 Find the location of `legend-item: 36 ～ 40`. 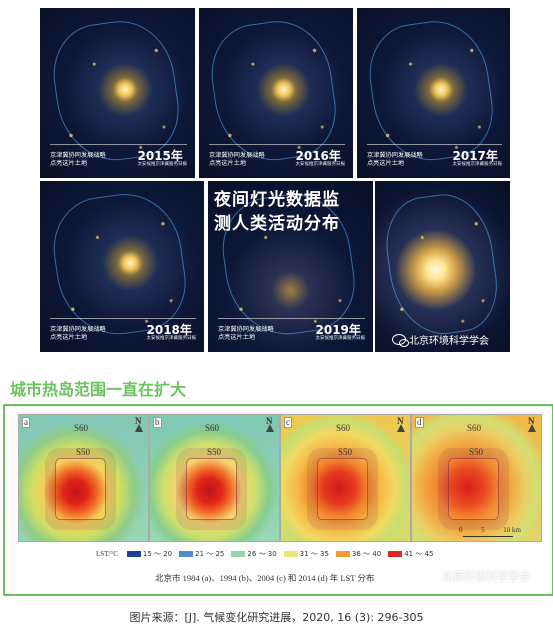

legend-item: 36 ～ 40 is located at coordinates (358, 554).